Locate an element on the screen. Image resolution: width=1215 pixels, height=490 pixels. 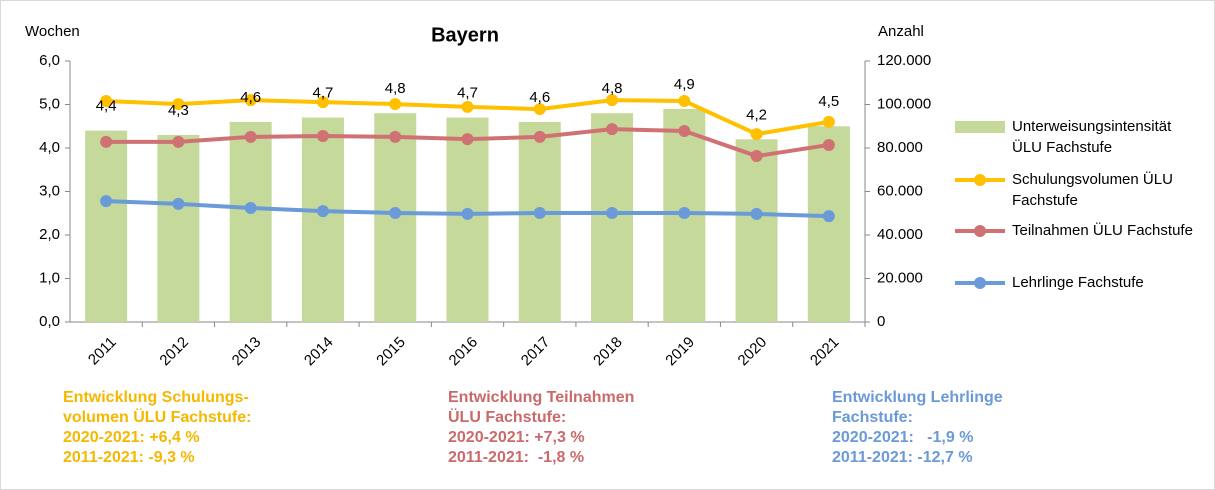
x-tick-label: 2012 is located at coordinates (174, 352).